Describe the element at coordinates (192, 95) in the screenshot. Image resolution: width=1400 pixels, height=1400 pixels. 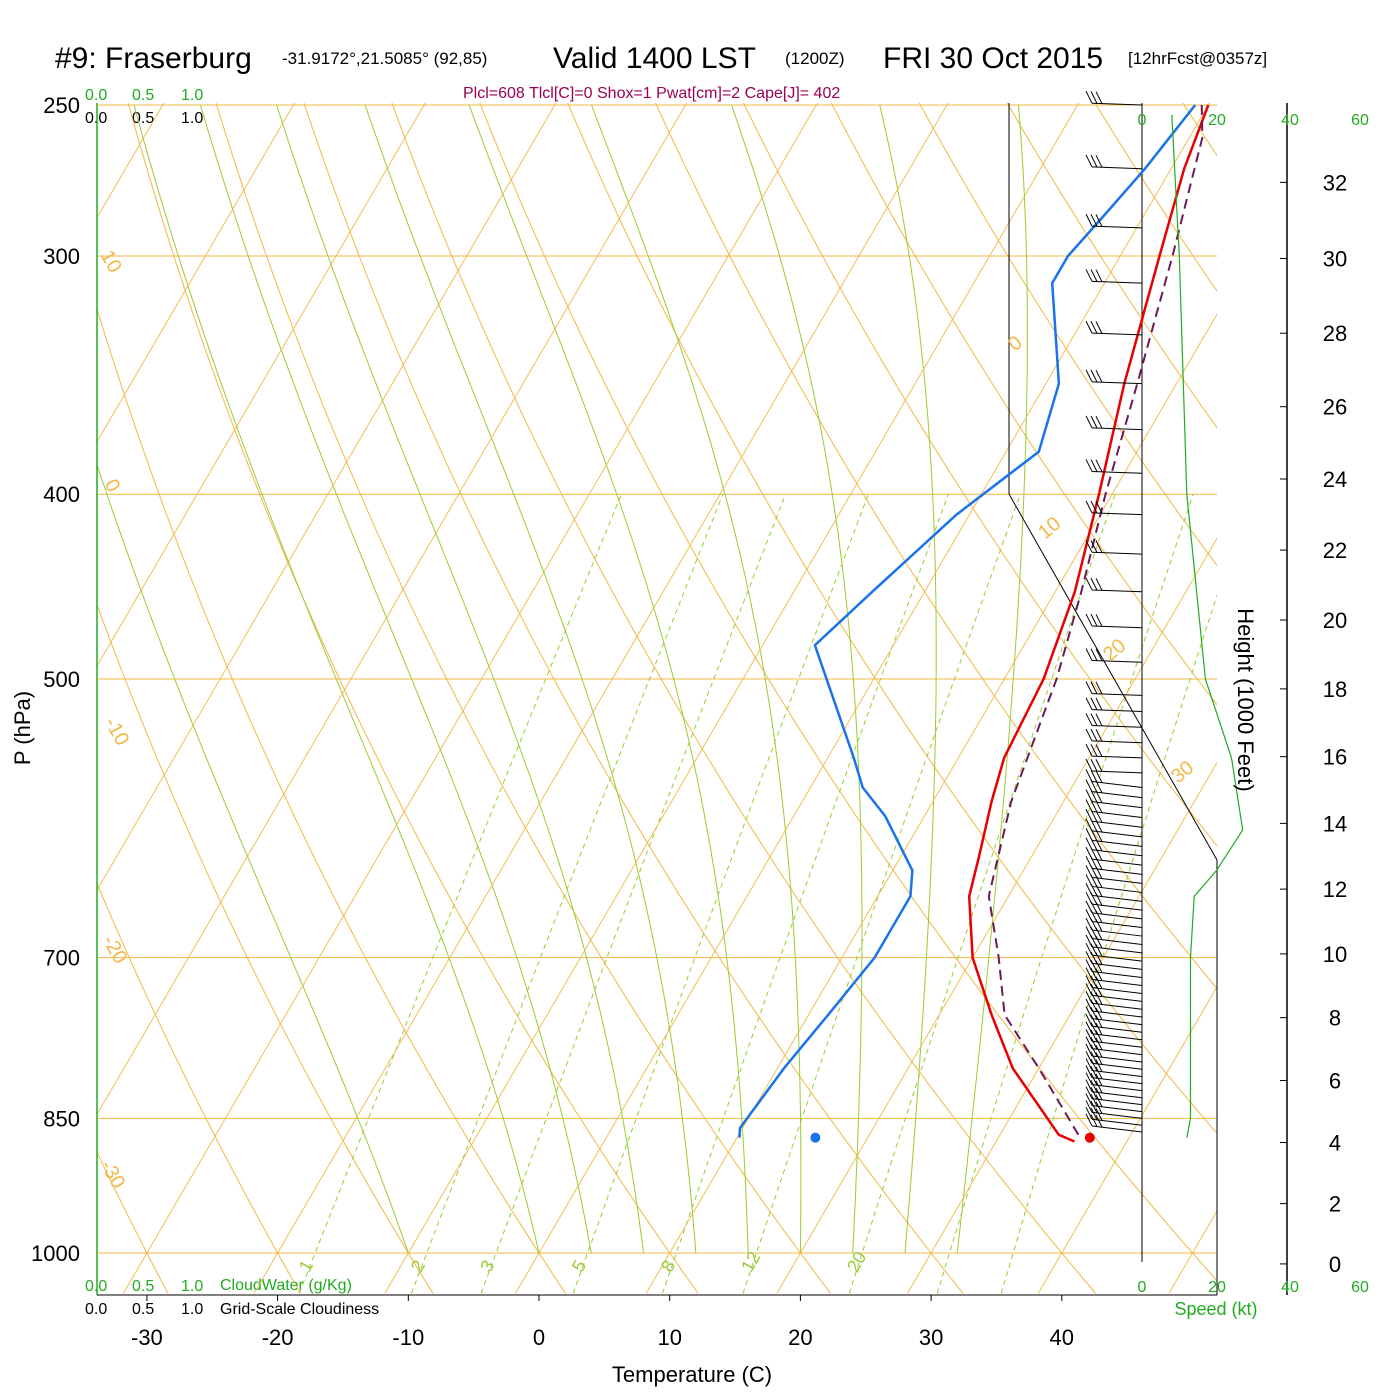
I see `cloud-scale-top-green-2: 1.0` at that location.